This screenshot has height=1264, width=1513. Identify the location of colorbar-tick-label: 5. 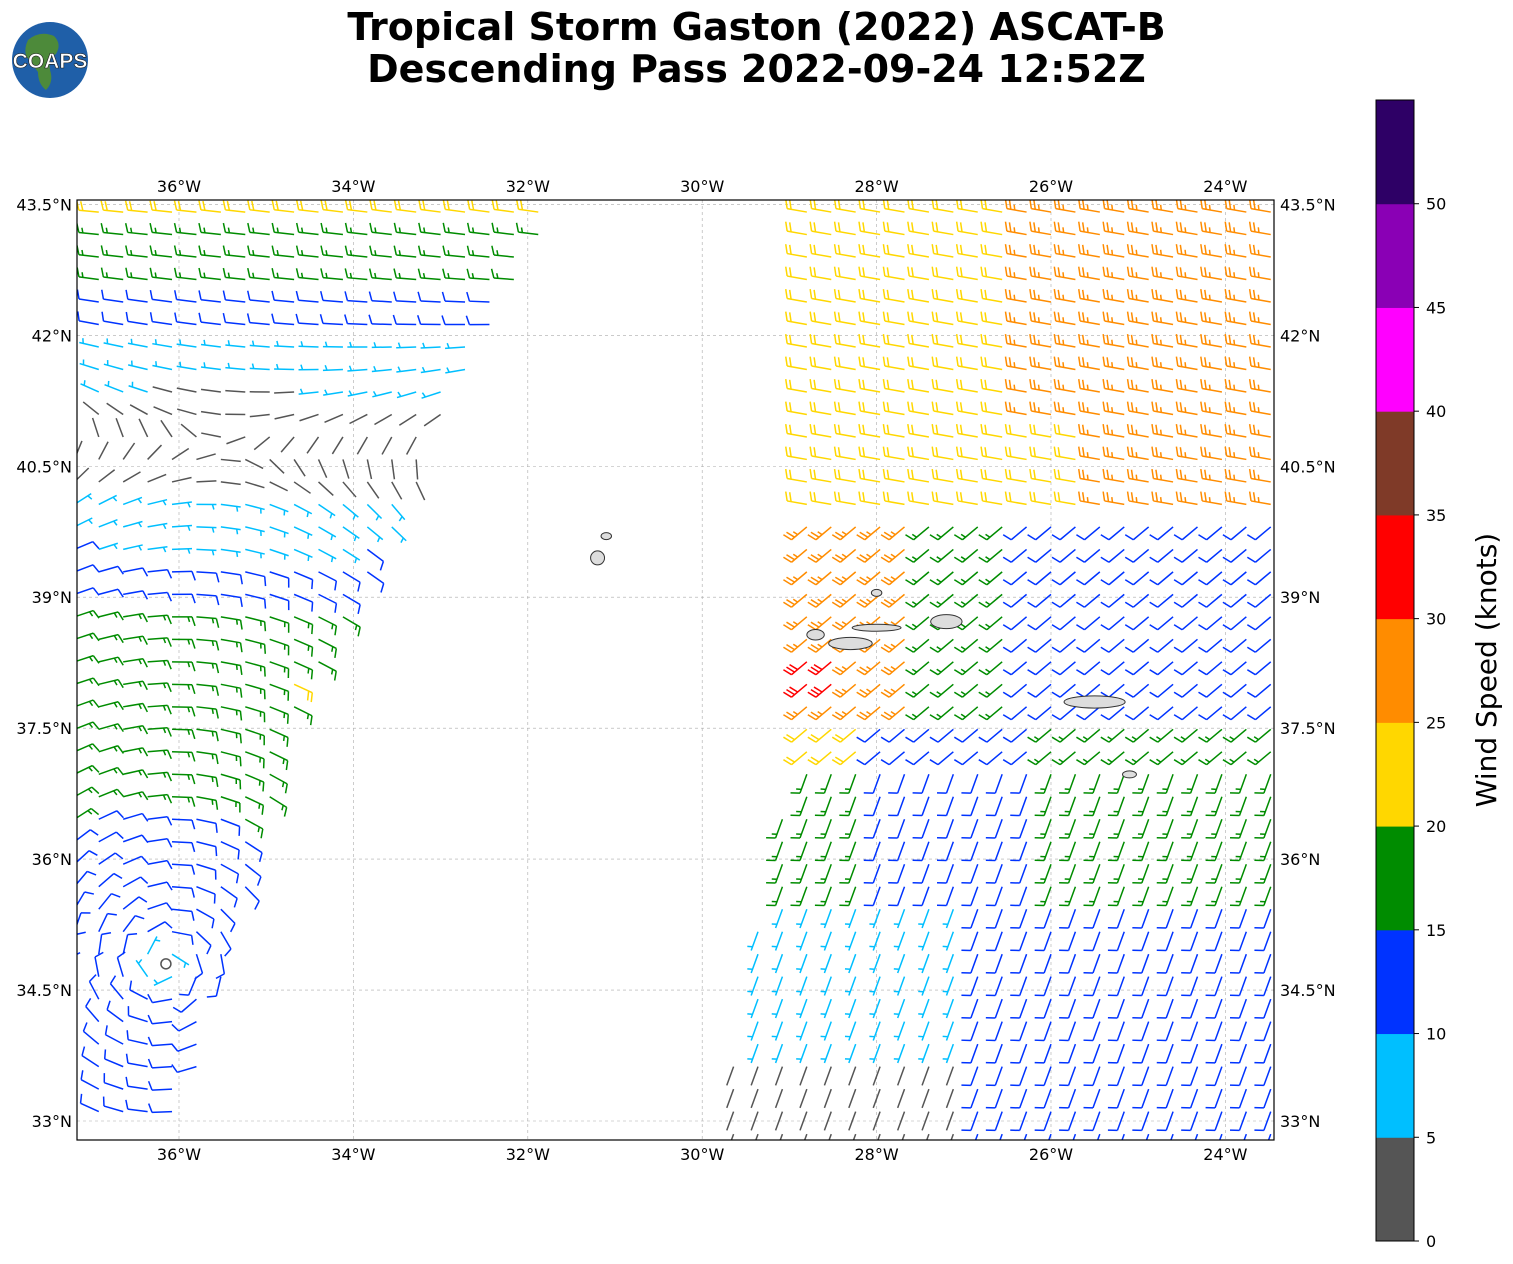
(1431, 1137).